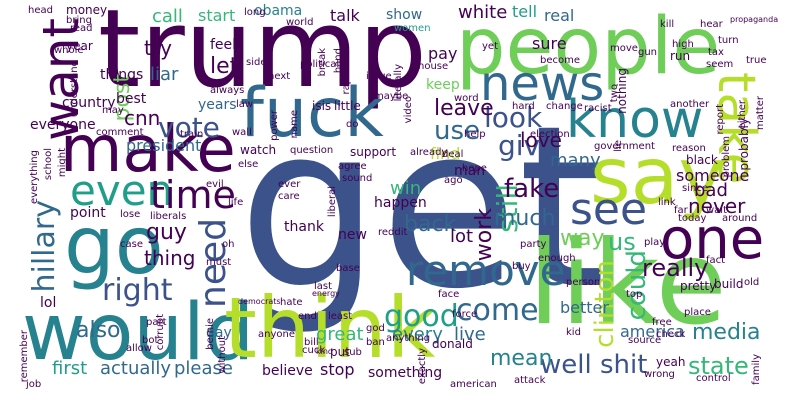 Image resolution: width=790 pixels, height=400 pixels. Describe the element at coordinates (158, 48) in the screenshot. I see `word-try: try` at that location.